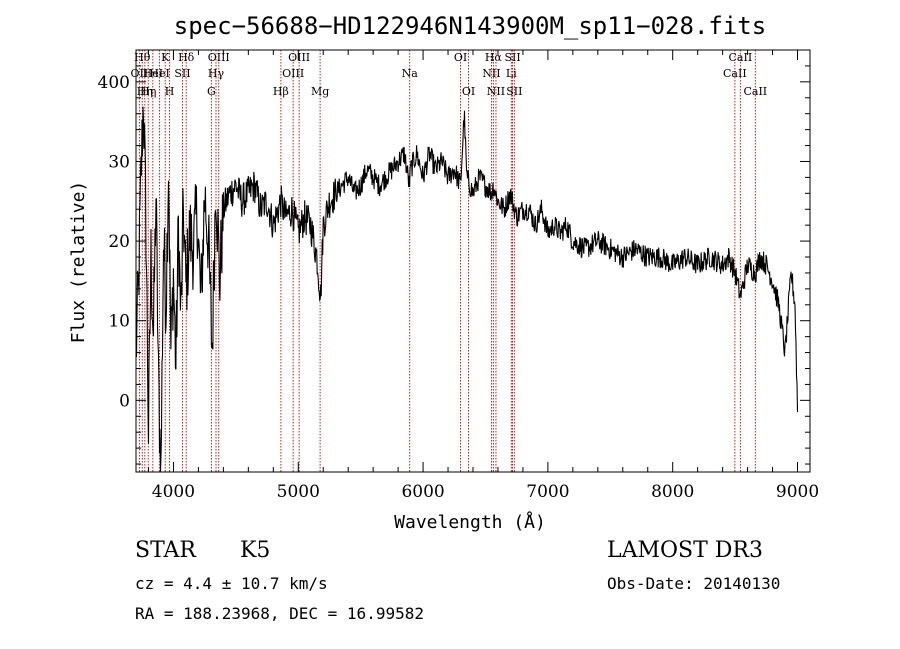 The width and height of the screenshot is (900, 649). I want to click on reference-line-label-25: SII, so click(514, 91).